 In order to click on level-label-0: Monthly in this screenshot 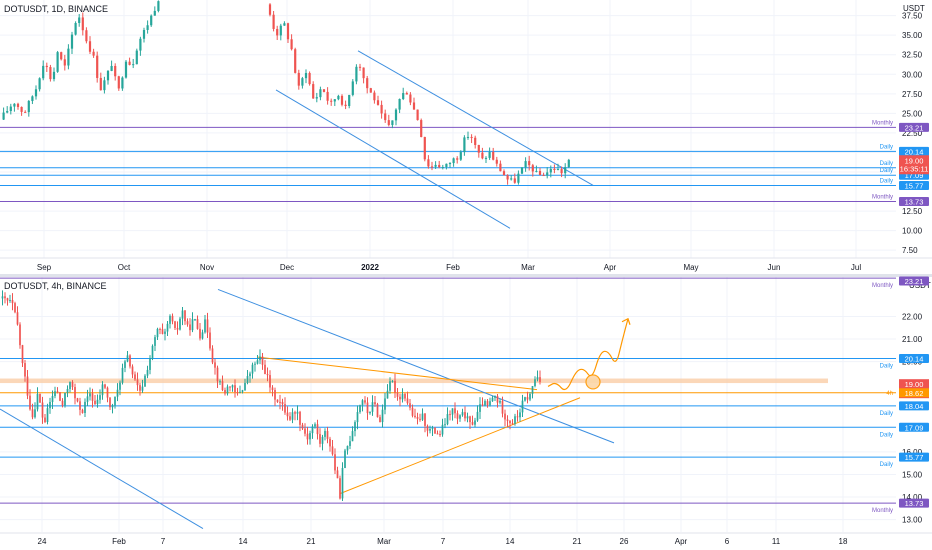, I will do `click(882, 286)`.